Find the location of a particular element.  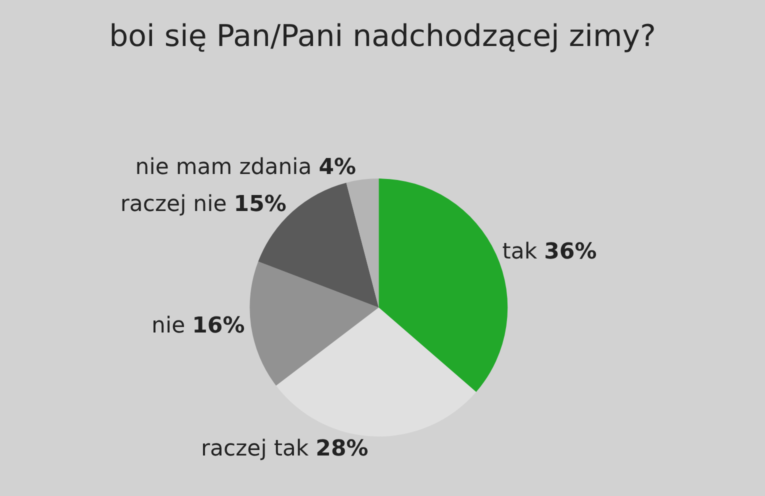

data-label: 16% is located at coordinates (218, 326).